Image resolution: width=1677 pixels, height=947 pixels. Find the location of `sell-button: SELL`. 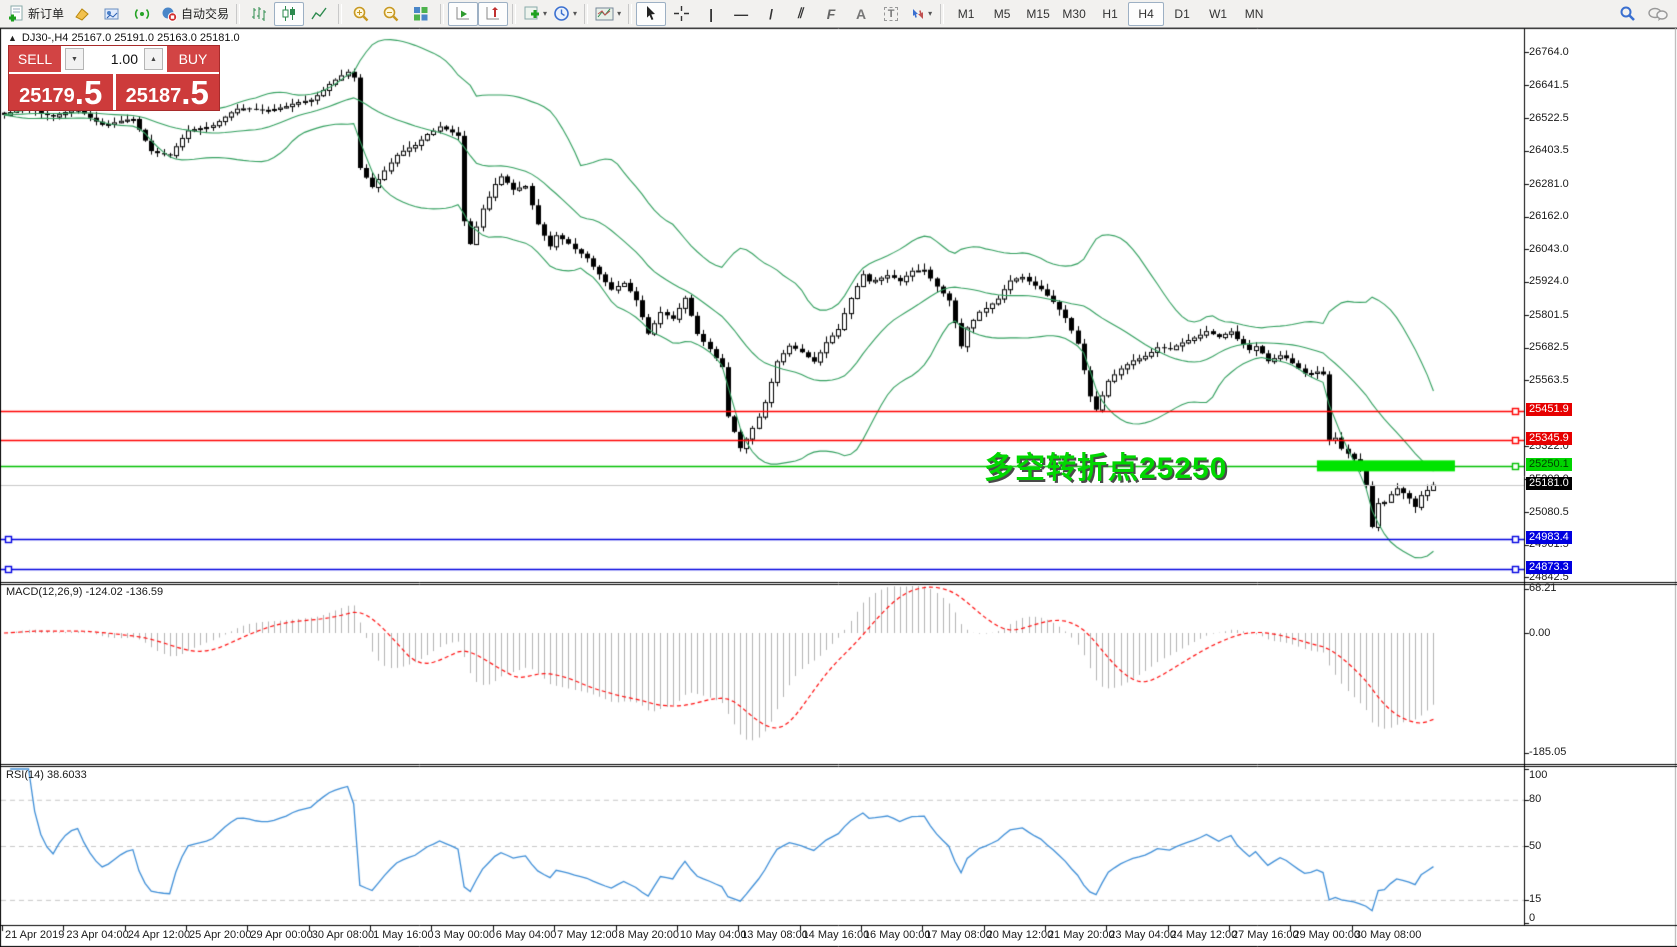

sell-button: SELL is located at coordinates (36, 59).